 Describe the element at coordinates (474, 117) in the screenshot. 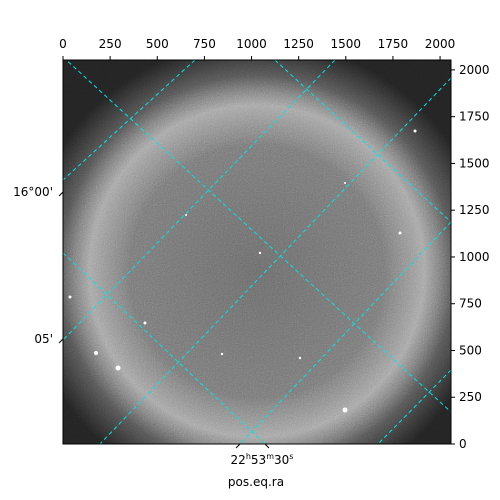

I see `y-tick-label: 1750` at that location.